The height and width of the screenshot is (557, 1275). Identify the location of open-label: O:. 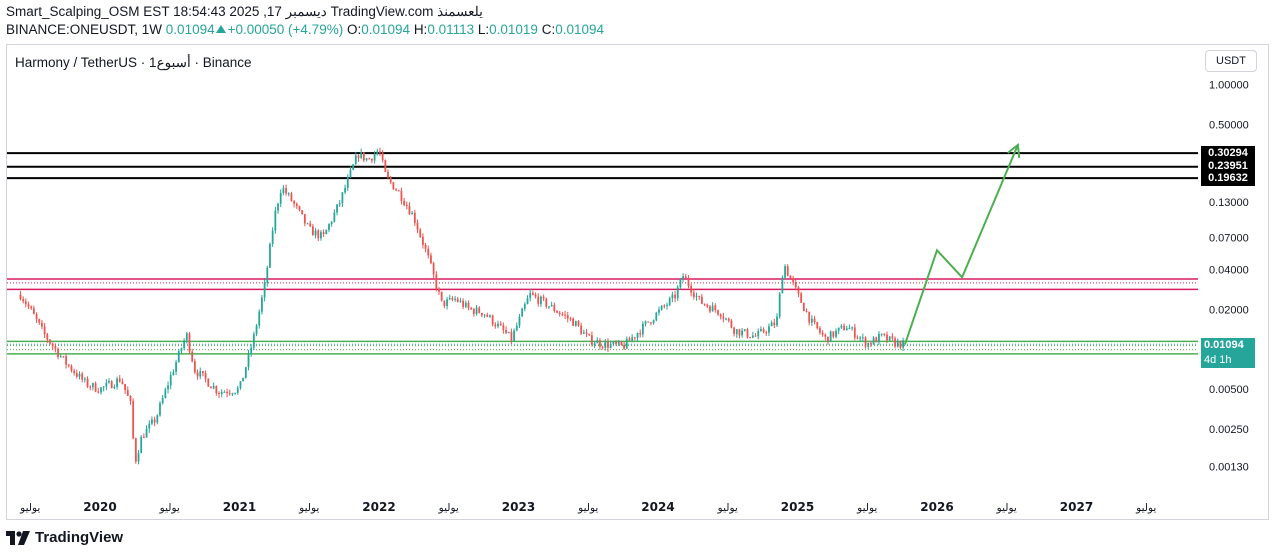
(354, 29).